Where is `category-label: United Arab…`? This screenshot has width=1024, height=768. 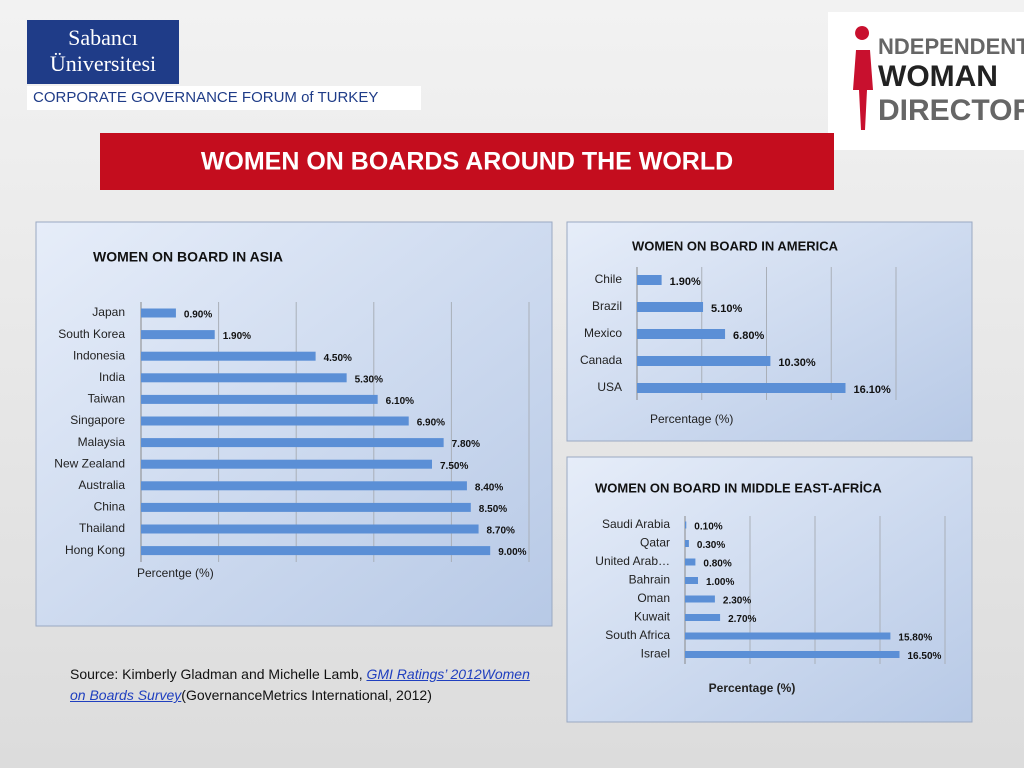 category-label: United Arab… is located at coordinates (632, 561).